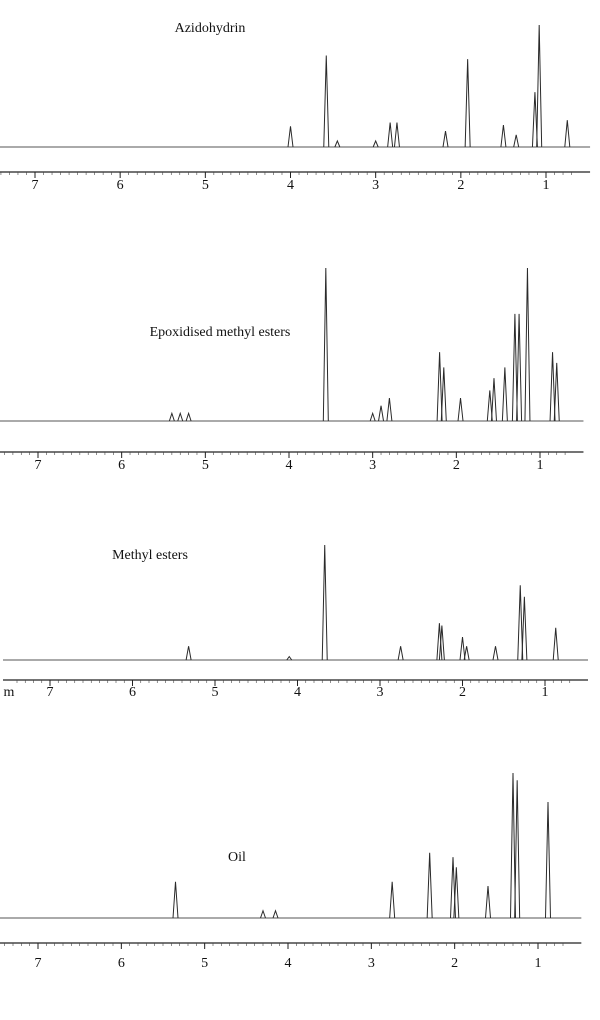  What do you see at coordinates (210, 28) in the screenshot?
I see `panel-title: Azidohydrin` at bounding box center [210, 28].